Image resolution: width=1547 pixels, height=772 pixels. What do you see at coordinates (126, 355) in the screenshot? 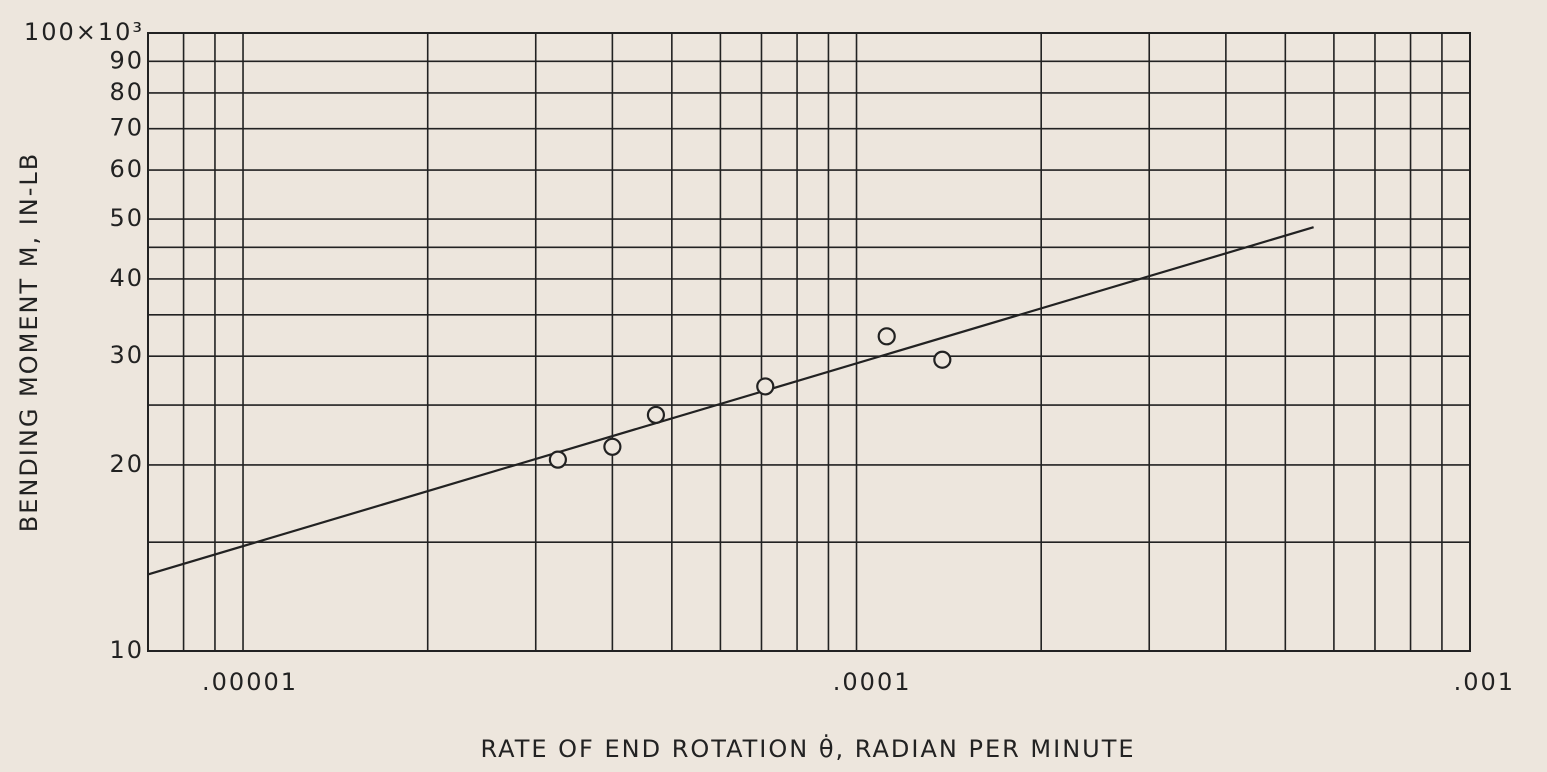
I see `y-tick-label: 30` at bounding box center [126, 355].